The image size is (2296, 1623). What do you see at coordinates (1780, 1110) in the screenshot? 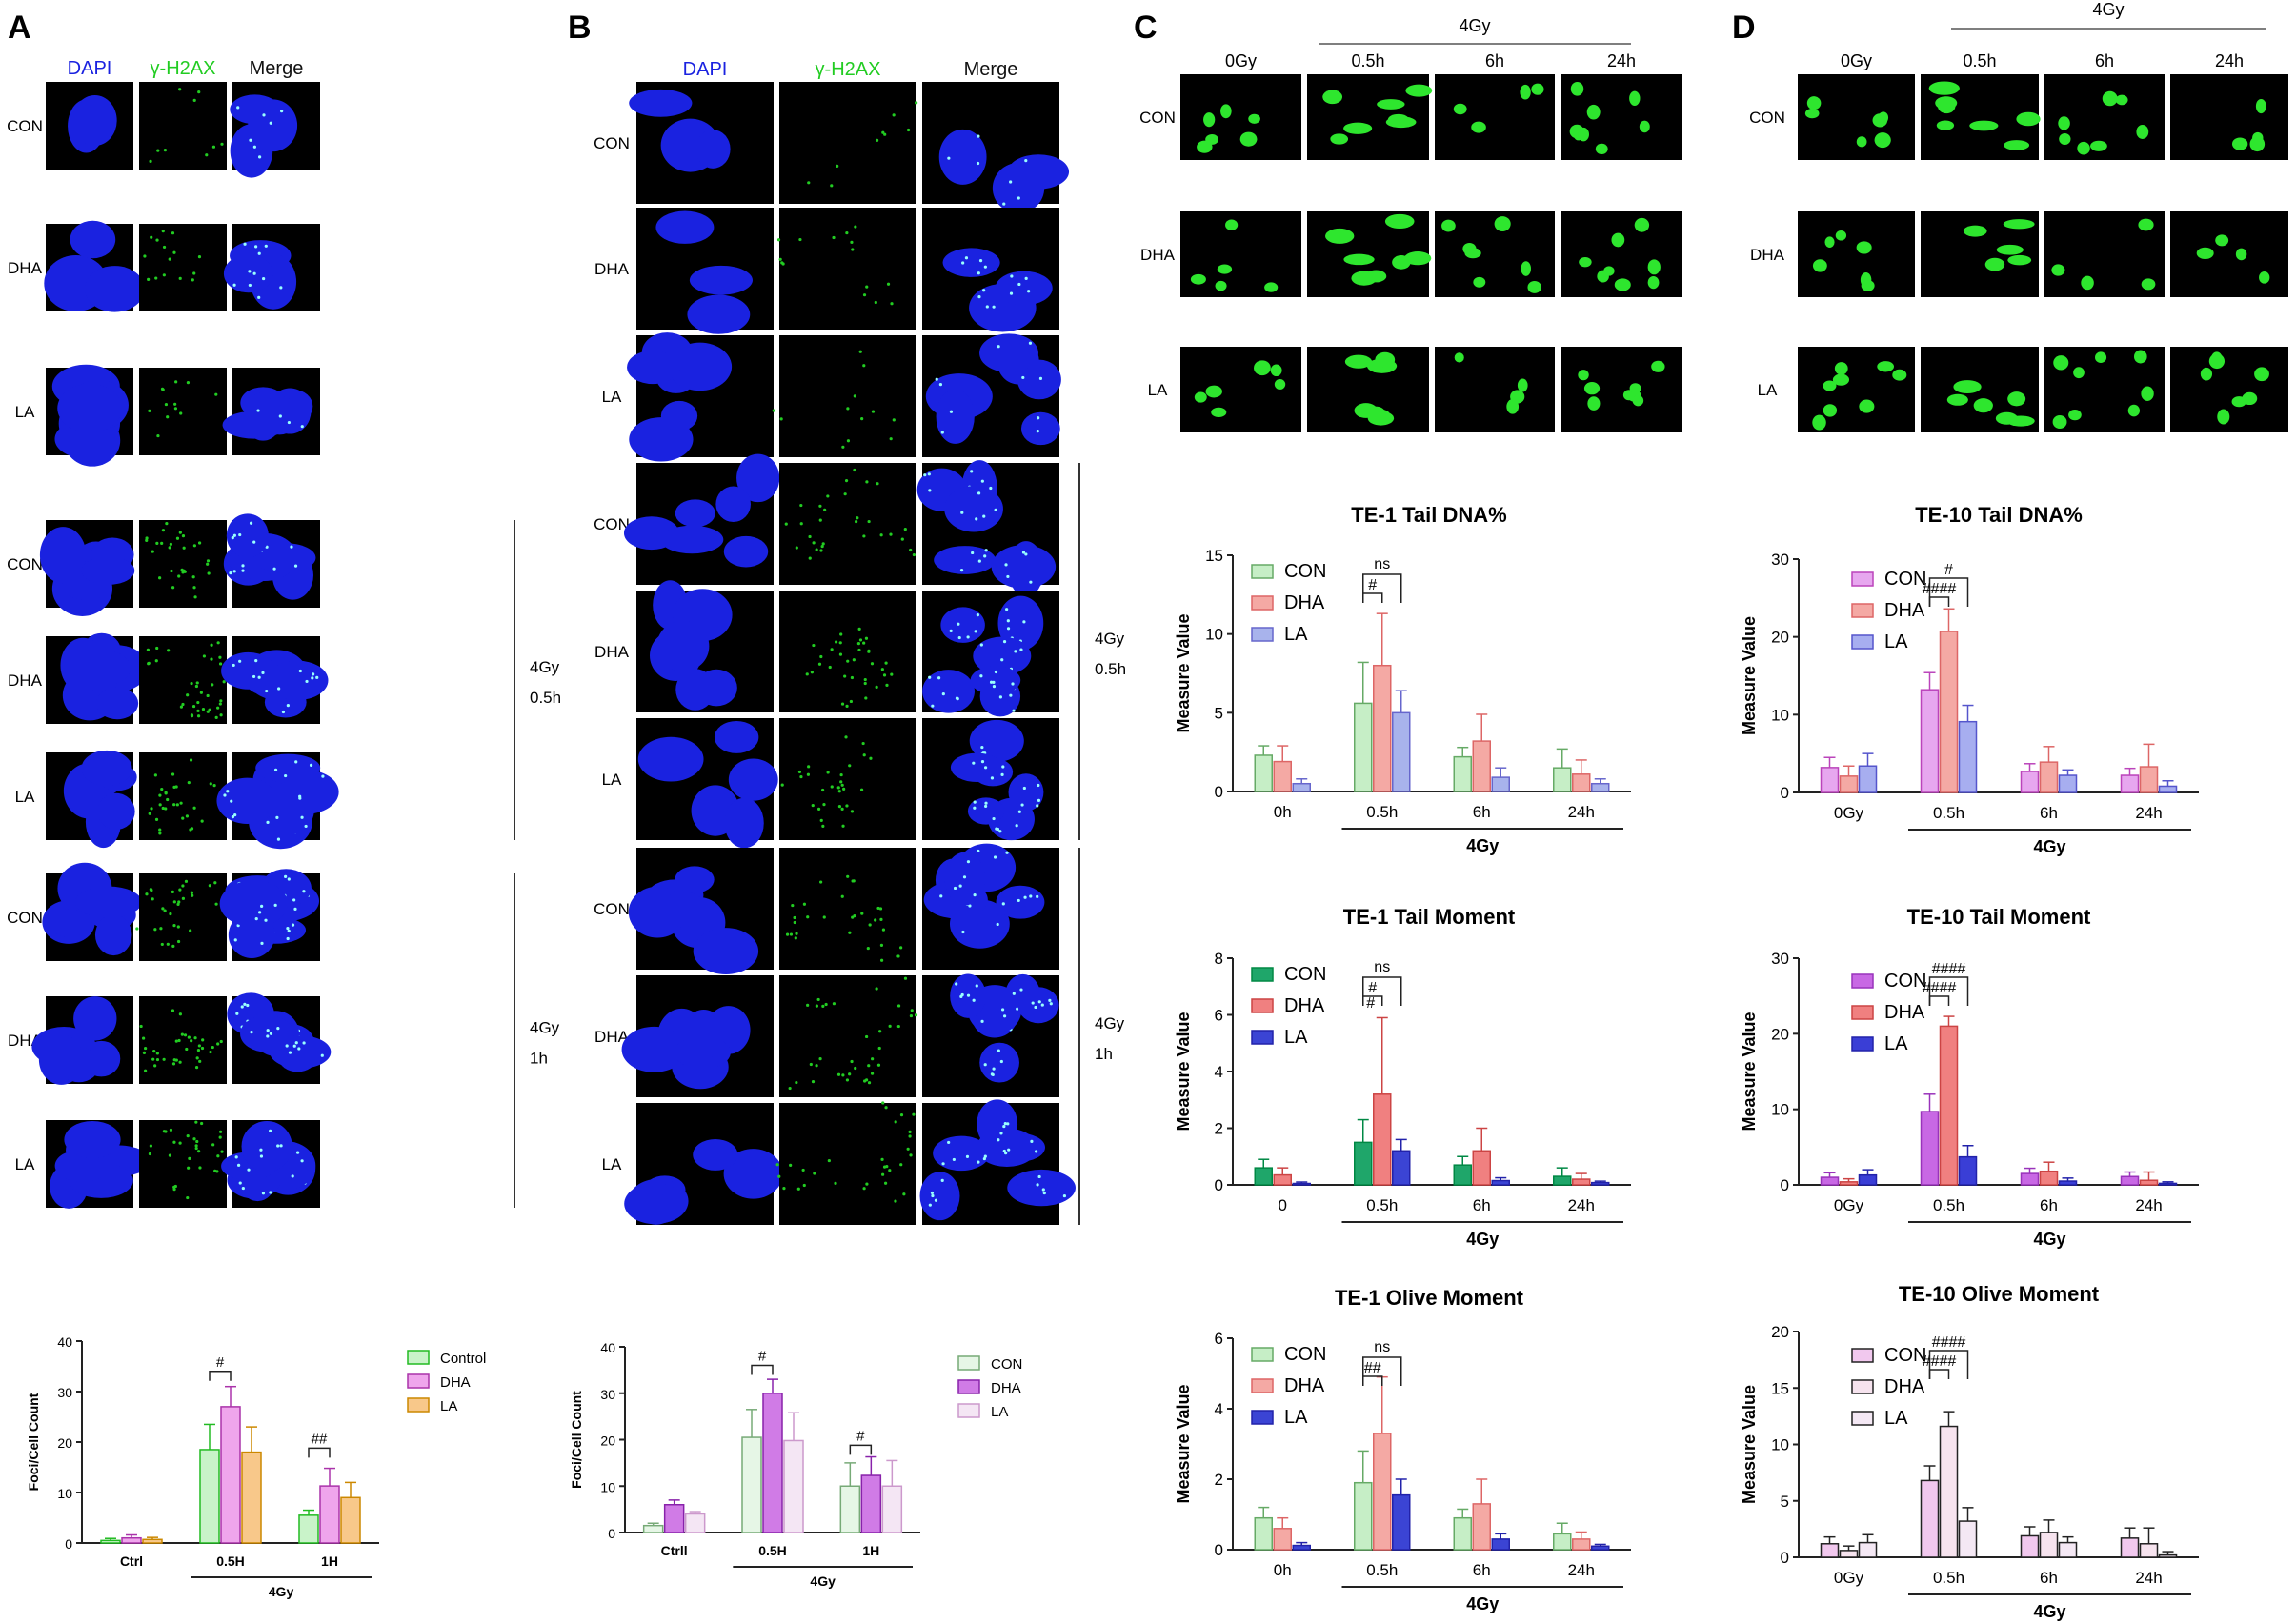
I see `y-tick-label: 10` at bounding box center [1780, 1110].